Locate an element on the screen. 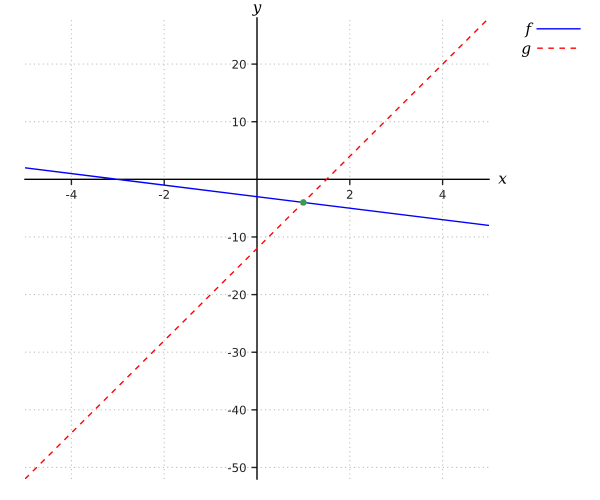  legend-label: g is located at coordinates (526, 51).